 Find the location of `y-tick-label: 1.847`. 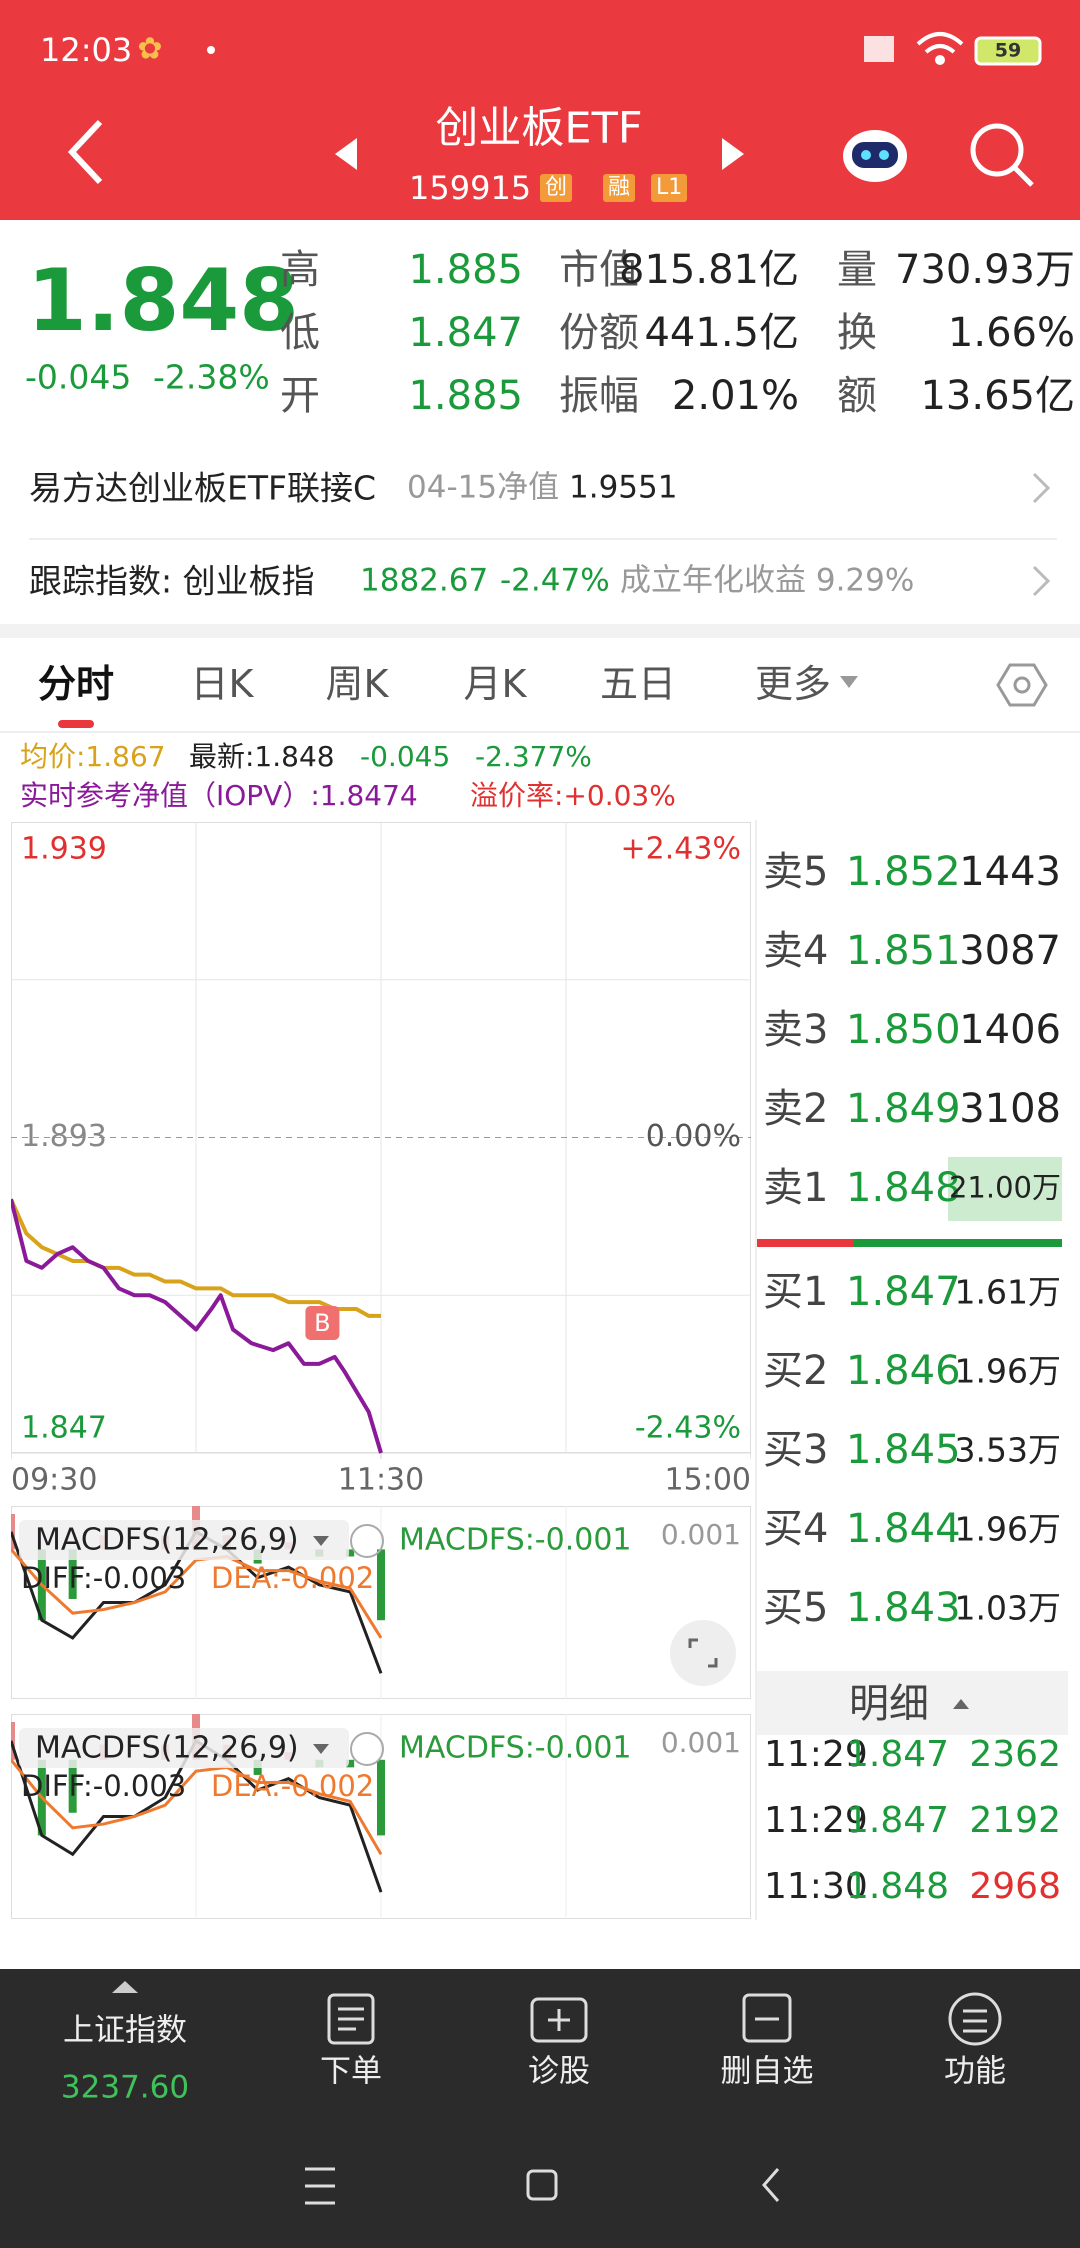

y-tick-label: 1.847 is located at coordinates (64, 1428).